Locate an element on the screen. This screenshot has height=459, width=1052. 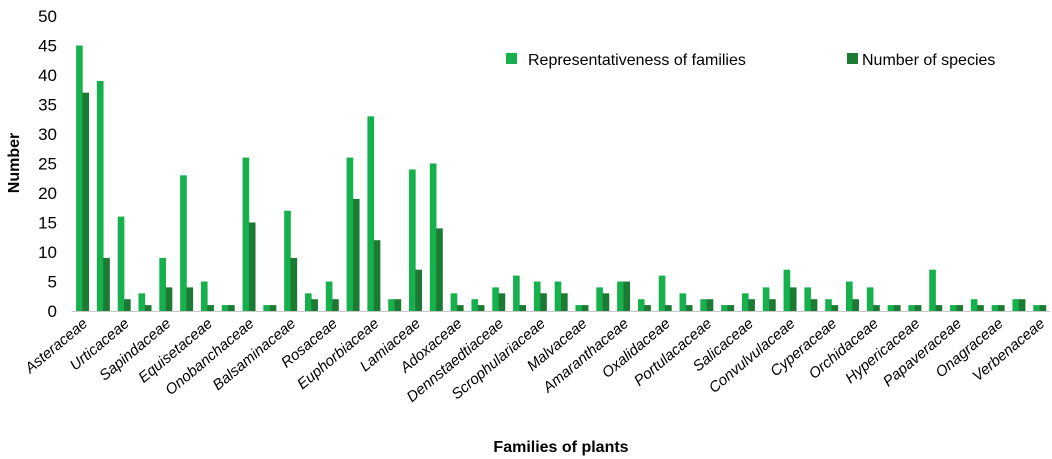
y-tick-label: 10 is located at coordinates (47, 252).